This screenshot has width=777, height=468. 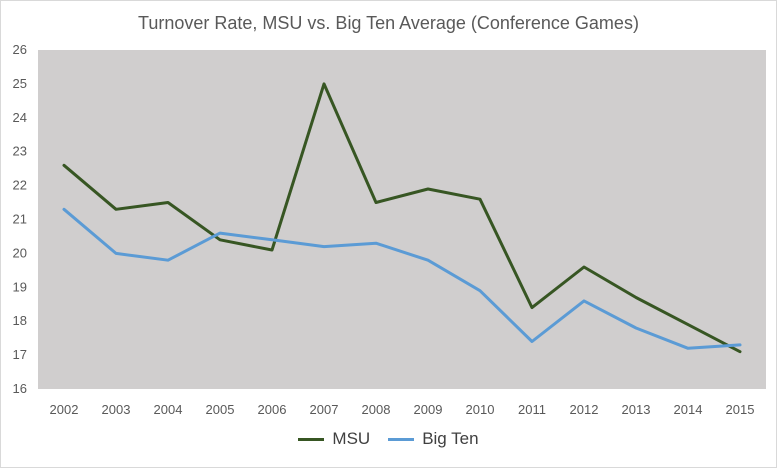 What do you see at coordinates (450, 438) in the screenshot?
I see `legend-label-big-ten: Big Ten` at bounding box center [450, 438].